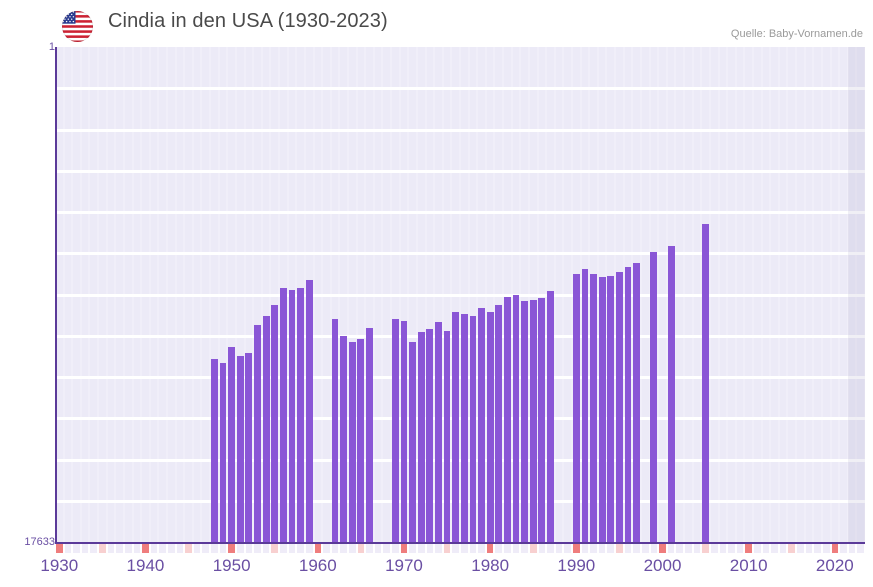 This screenshot has height=587, width=873. I want to click on x-tick-label-2020: 2020, so click(834, 565).